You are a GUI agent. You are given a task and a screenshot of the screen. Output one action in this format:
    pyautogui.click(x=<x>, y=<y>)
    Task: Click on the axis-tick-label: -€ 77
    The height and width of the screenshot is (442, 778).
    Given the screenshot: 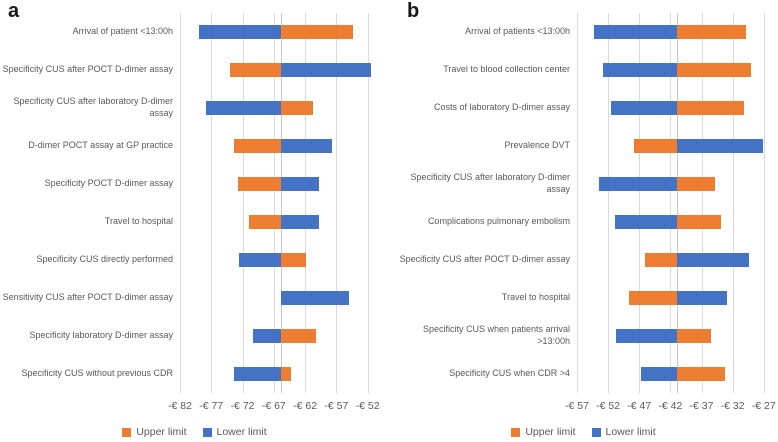 What is the action you would take?
    pyautogui.click(x=211, y=406)
    